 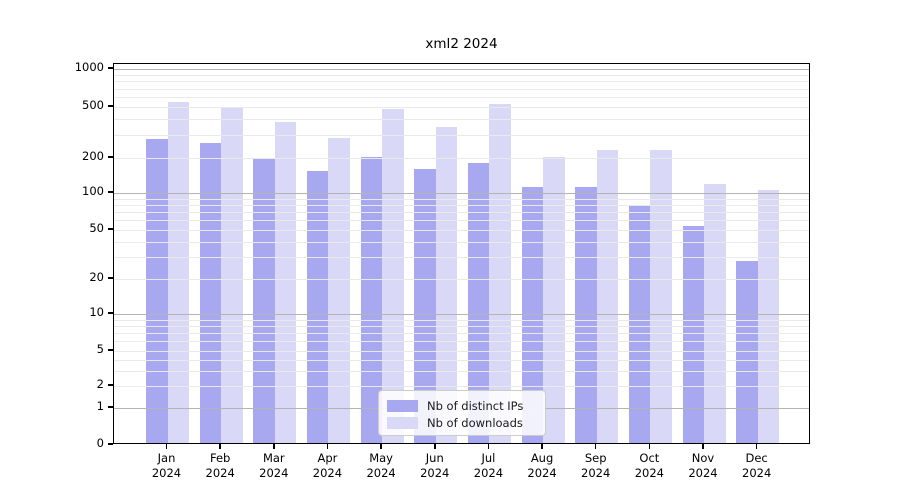 What do you see at coordinates (93, 105) in the screenshot?
I see `y-tick-label: 500` at bounding box center [93, 105].